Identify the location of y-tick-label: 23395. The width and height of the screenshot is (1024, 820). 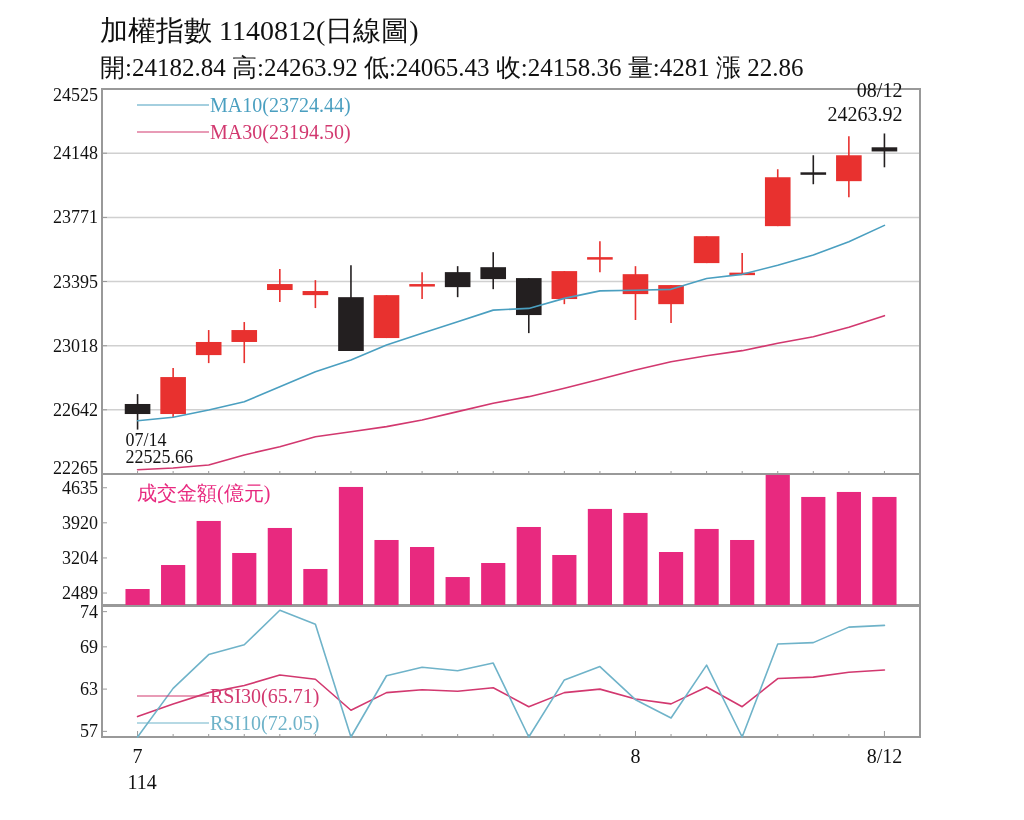
(75, 281).